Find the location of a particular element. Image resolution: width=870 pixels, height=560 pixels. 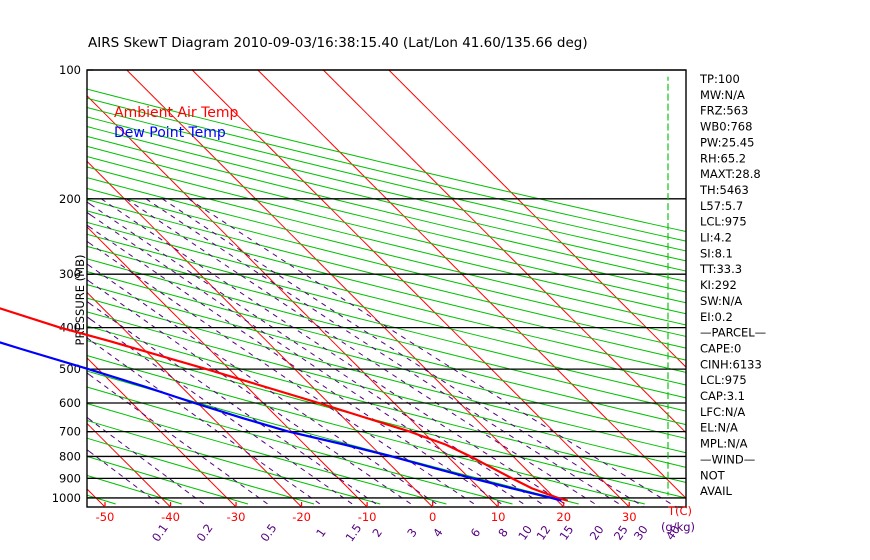

panel-item: RH:65.2 is located at coordinates (723, 158).